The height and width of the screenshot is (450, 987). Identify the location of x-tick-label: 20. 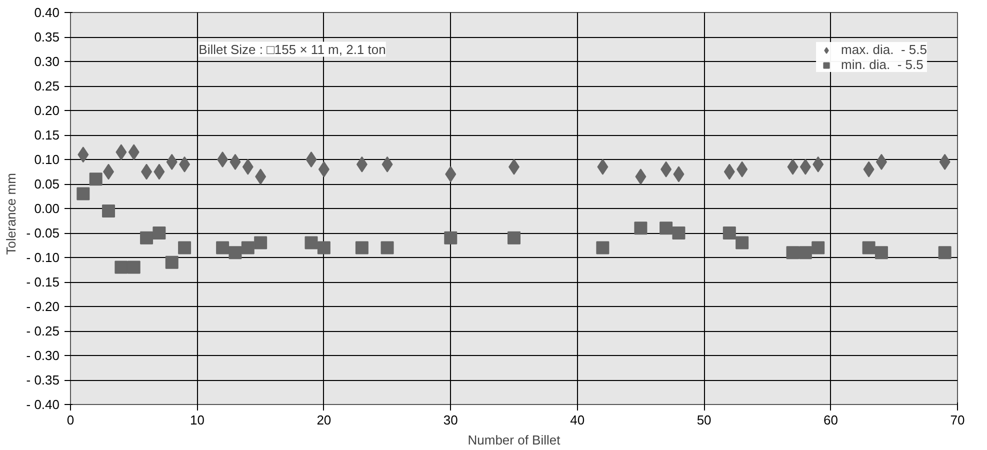
(324, 420).